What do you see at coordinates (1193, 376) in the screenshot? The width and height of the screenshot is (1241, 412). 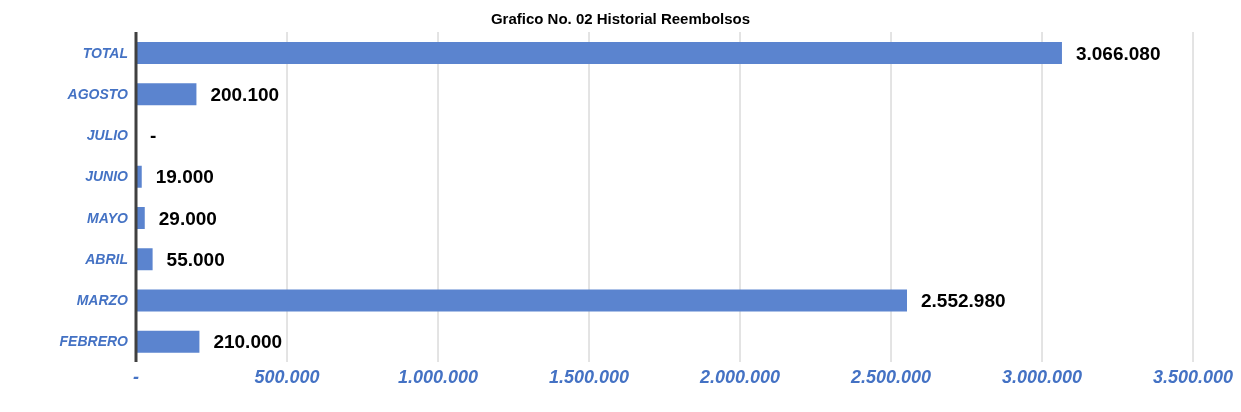 I see `x-tick-label: 3.500.000` at bounding box center [1193, 376].